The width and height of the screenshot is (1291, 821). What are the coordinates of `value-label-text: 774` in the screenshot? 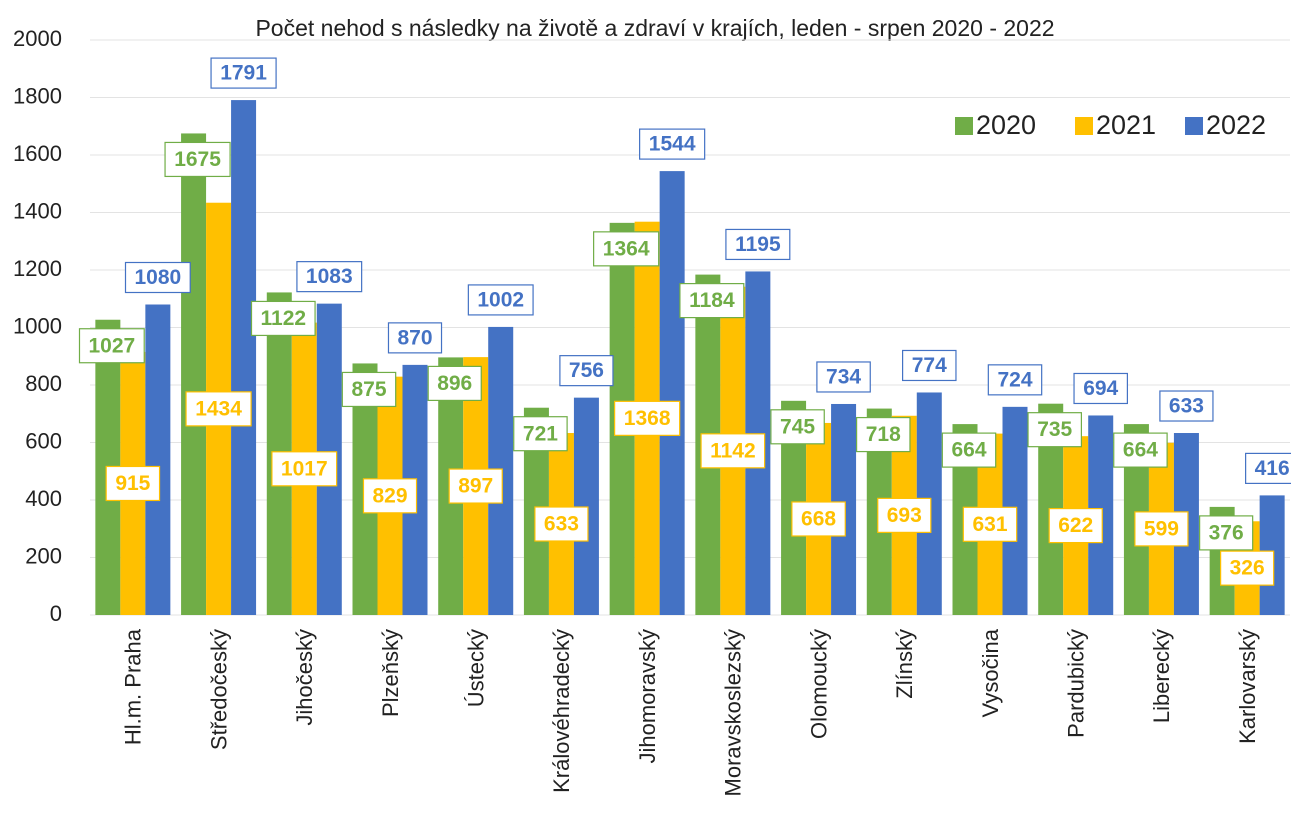 It's located at (929, 365).